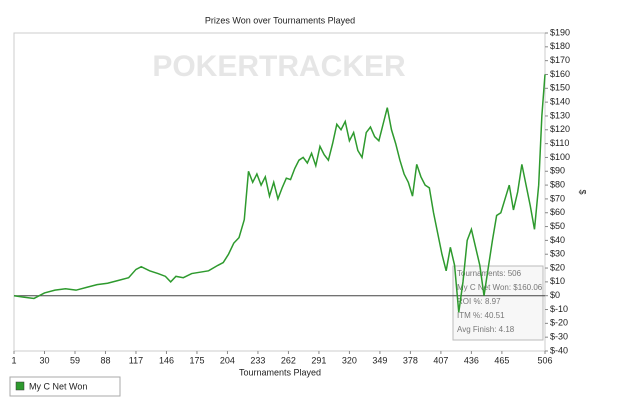  What do you see at coordinates (349, 360) in the screenshot?
I see `x-tick-label: 320` at bounding box center [349, 360].